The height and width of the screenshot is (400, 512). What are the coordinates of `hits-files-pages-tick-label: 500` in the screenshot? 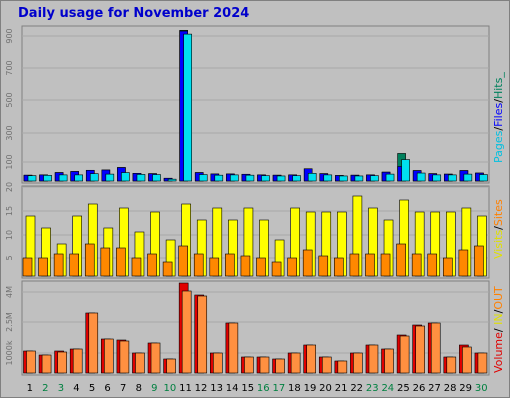 It's located at (9, 99).